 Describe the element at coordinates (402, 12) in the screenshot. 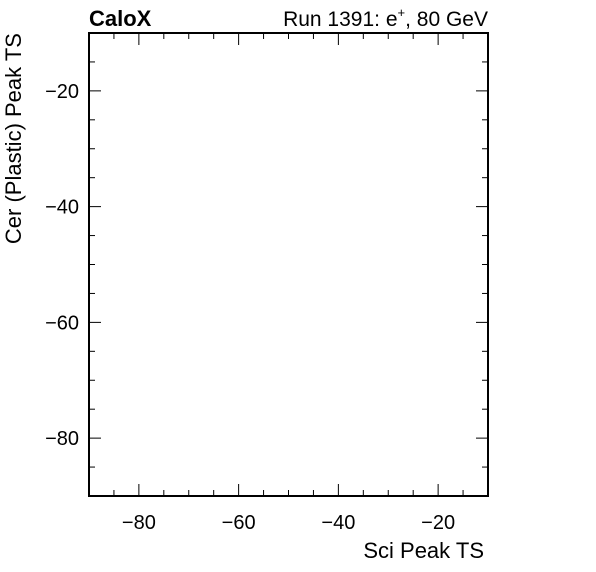

I see `run-label-superscript: +` at that location.